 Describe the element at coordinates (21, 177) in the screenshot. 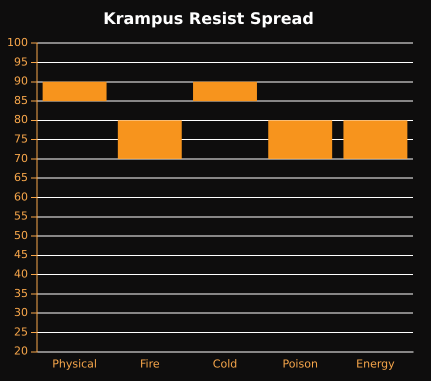

I see `y-tick-label: 65` at that location.